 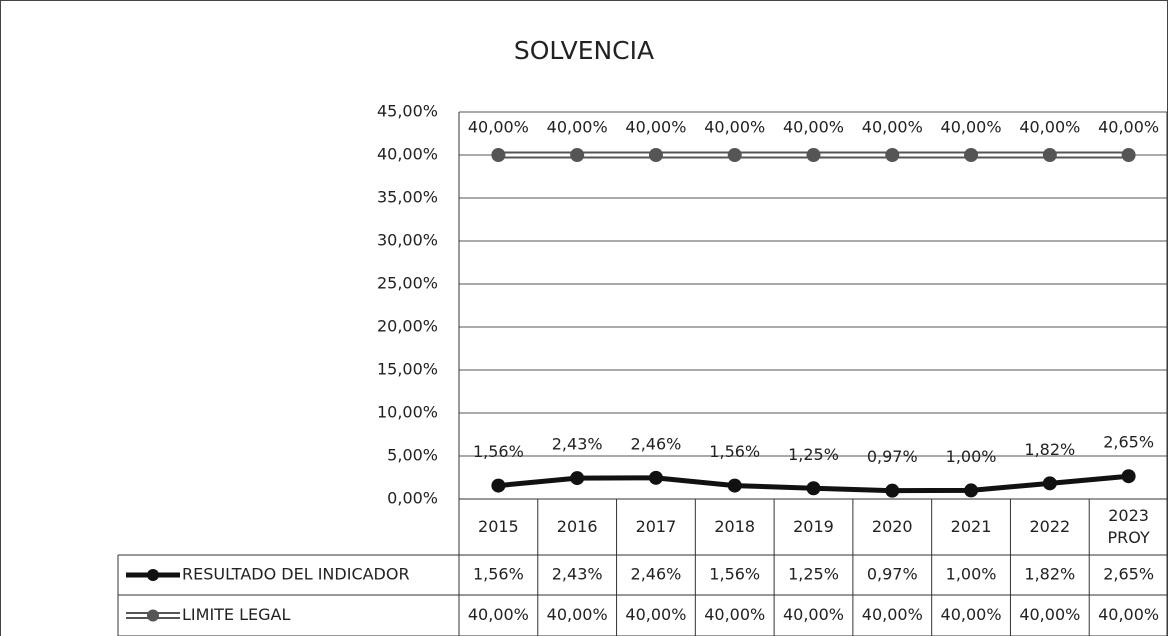 I want to click on x-tick-label: 2018, so click(x=735, y=526).